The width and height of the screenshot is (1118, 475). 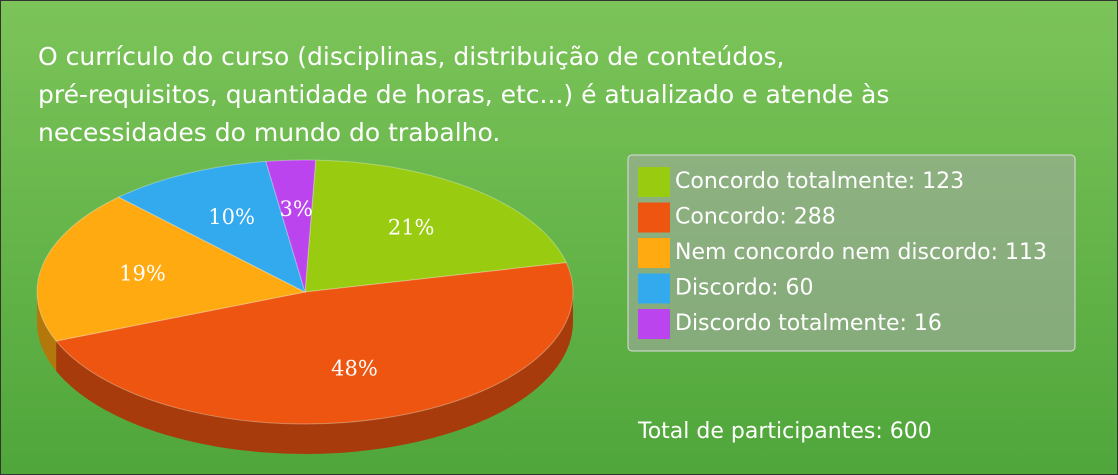 What do you see at coordinates (142, 273) in the screenshot?
I see `value-label: 19%` at bounding box center [142, 273].